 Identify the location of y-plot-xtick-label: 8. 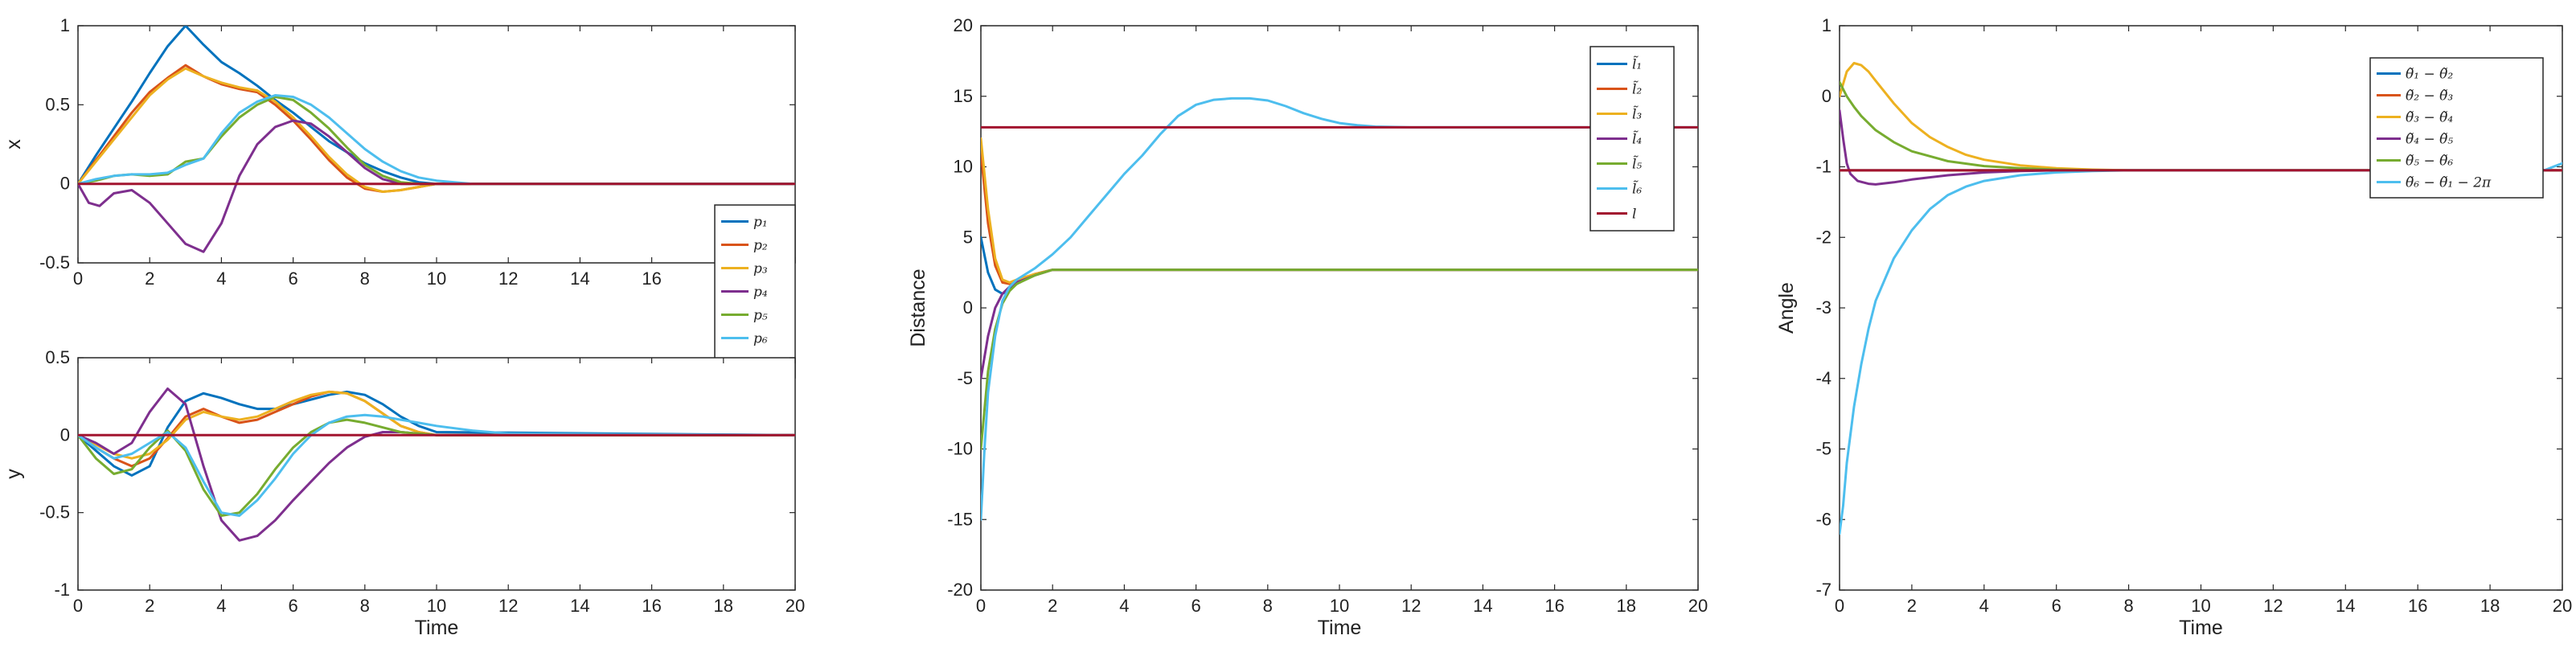
(365, 606).